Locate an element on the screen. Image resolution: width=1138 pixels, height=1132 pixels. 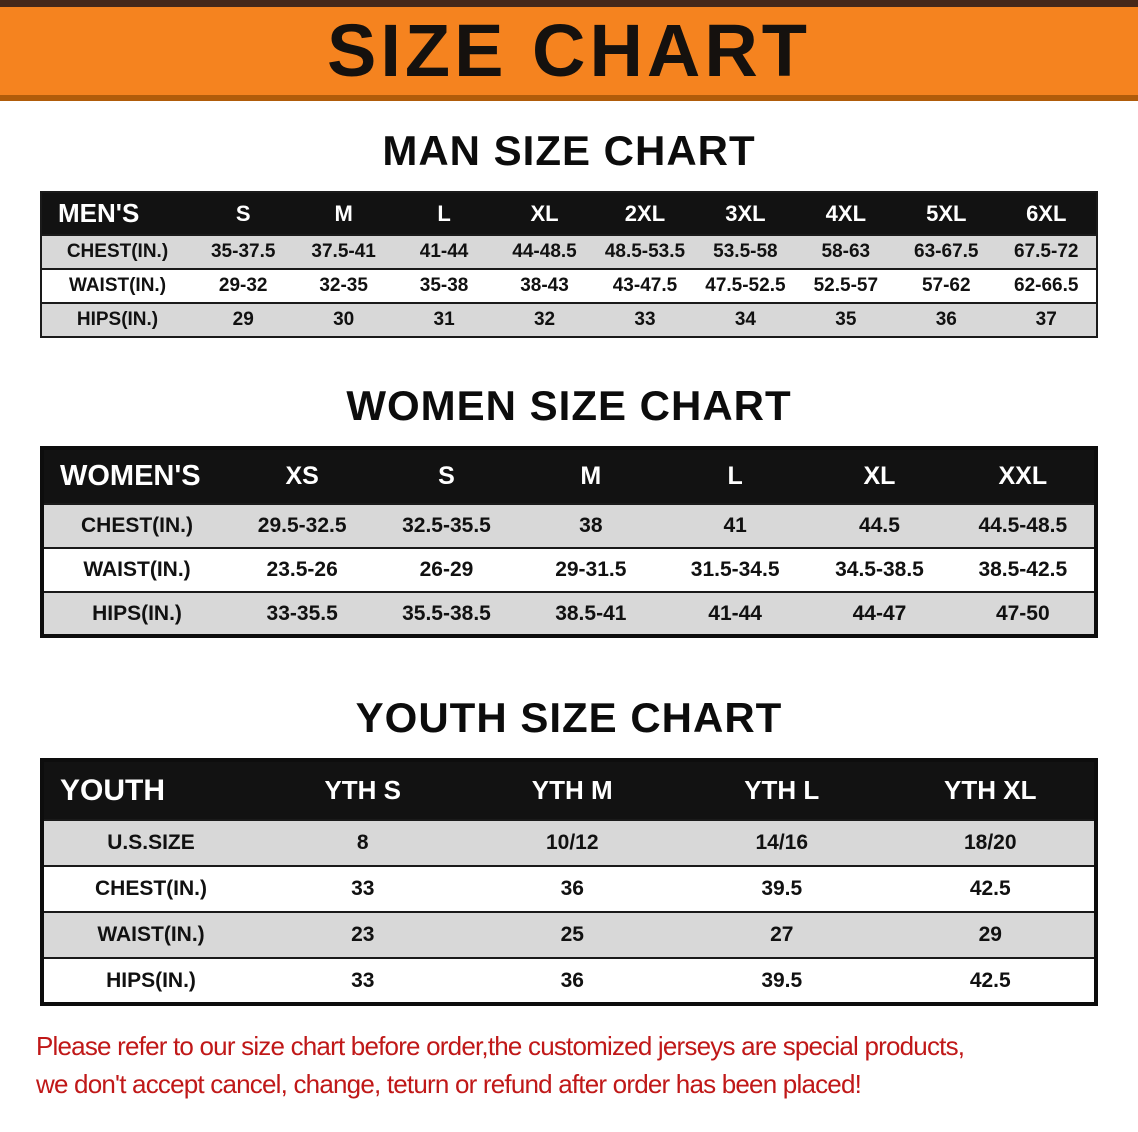
size-cell: 62-66.5 is located at coordinates (1046, 285).